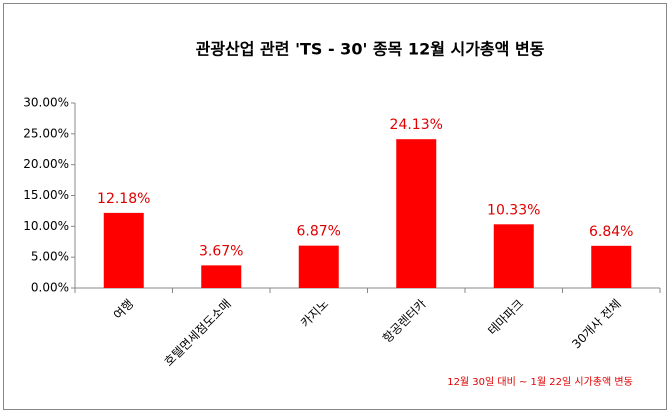 The width and height of the screenshot is (670, 414). I want to click on y-tick-label: 5.00%, so click(50, 257).